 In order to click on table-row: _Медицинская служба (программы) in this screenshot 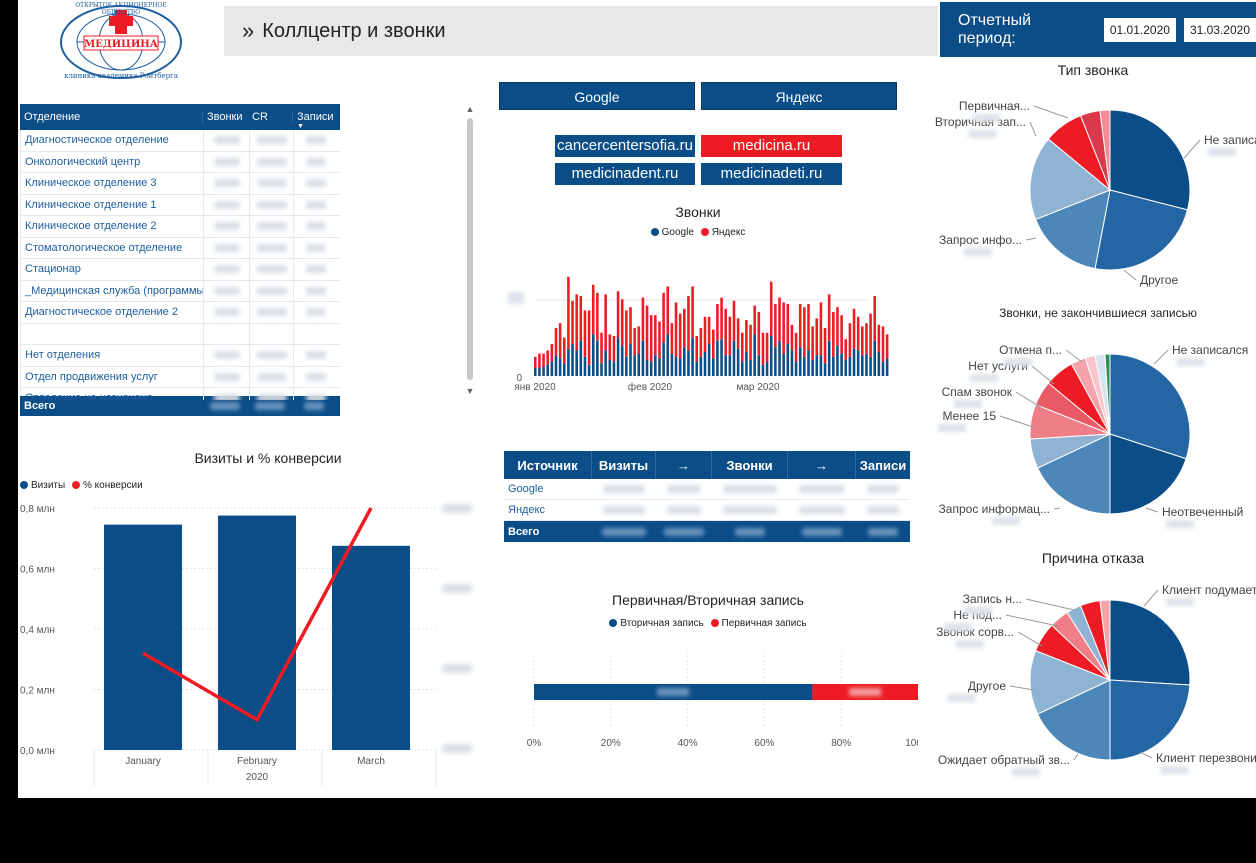, I will do `click(180, 291)`.